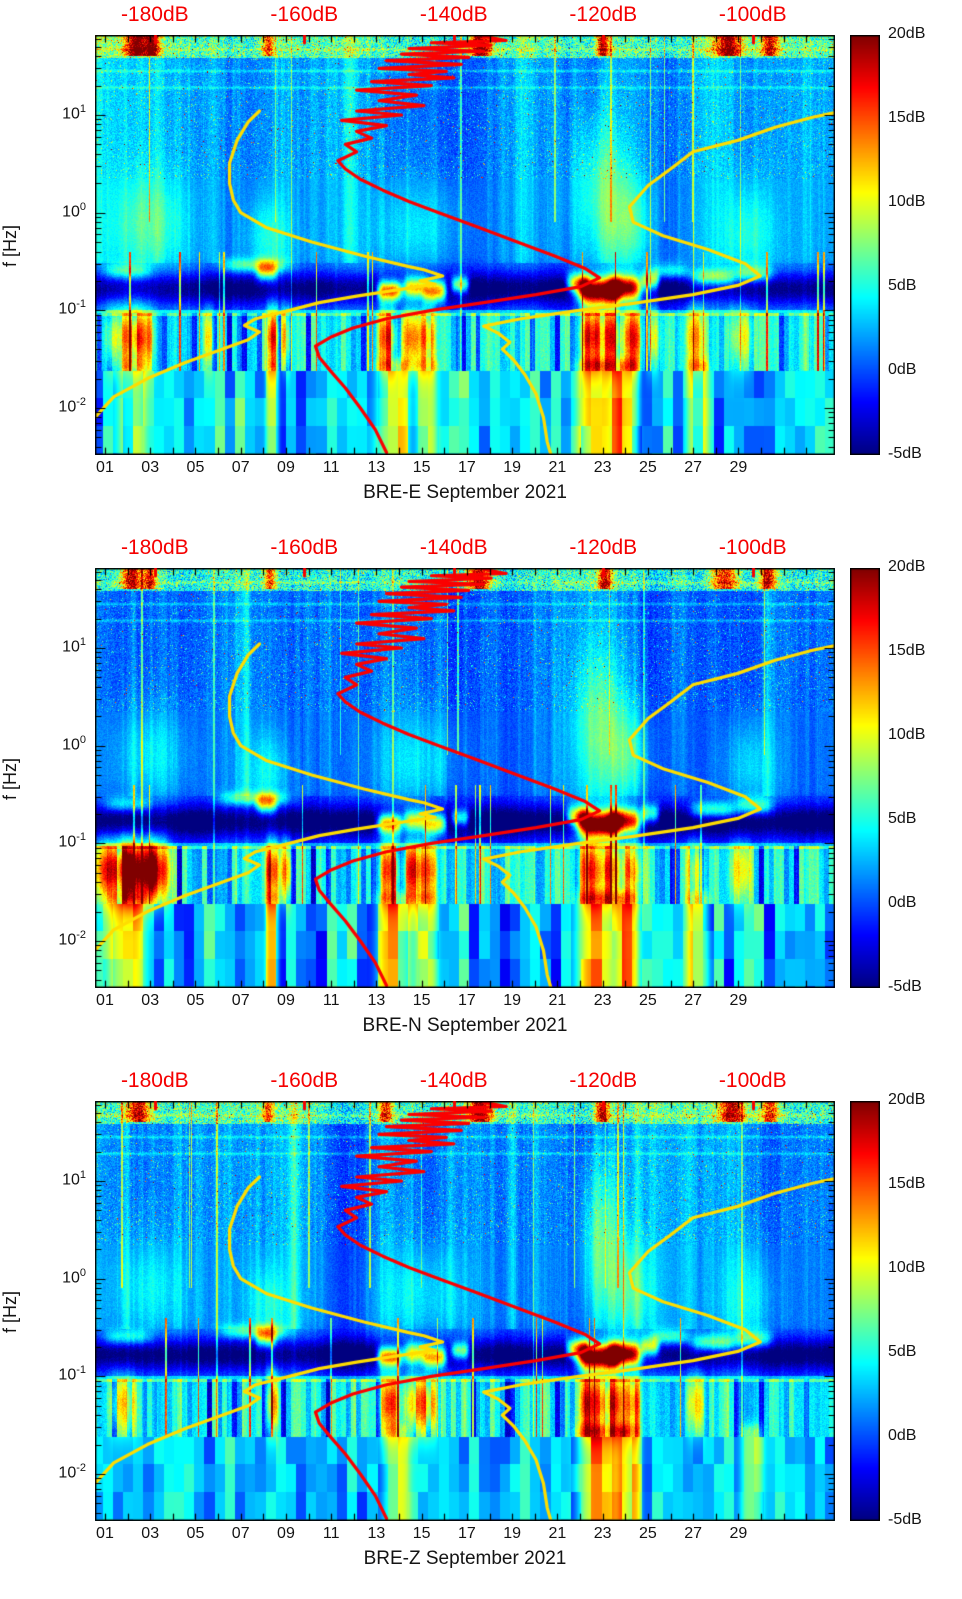  What do you see at coordinates (465, 492) in the screenshot?
I see `panel-title: BRE-E September 2021` at bounding box center [465, 492].